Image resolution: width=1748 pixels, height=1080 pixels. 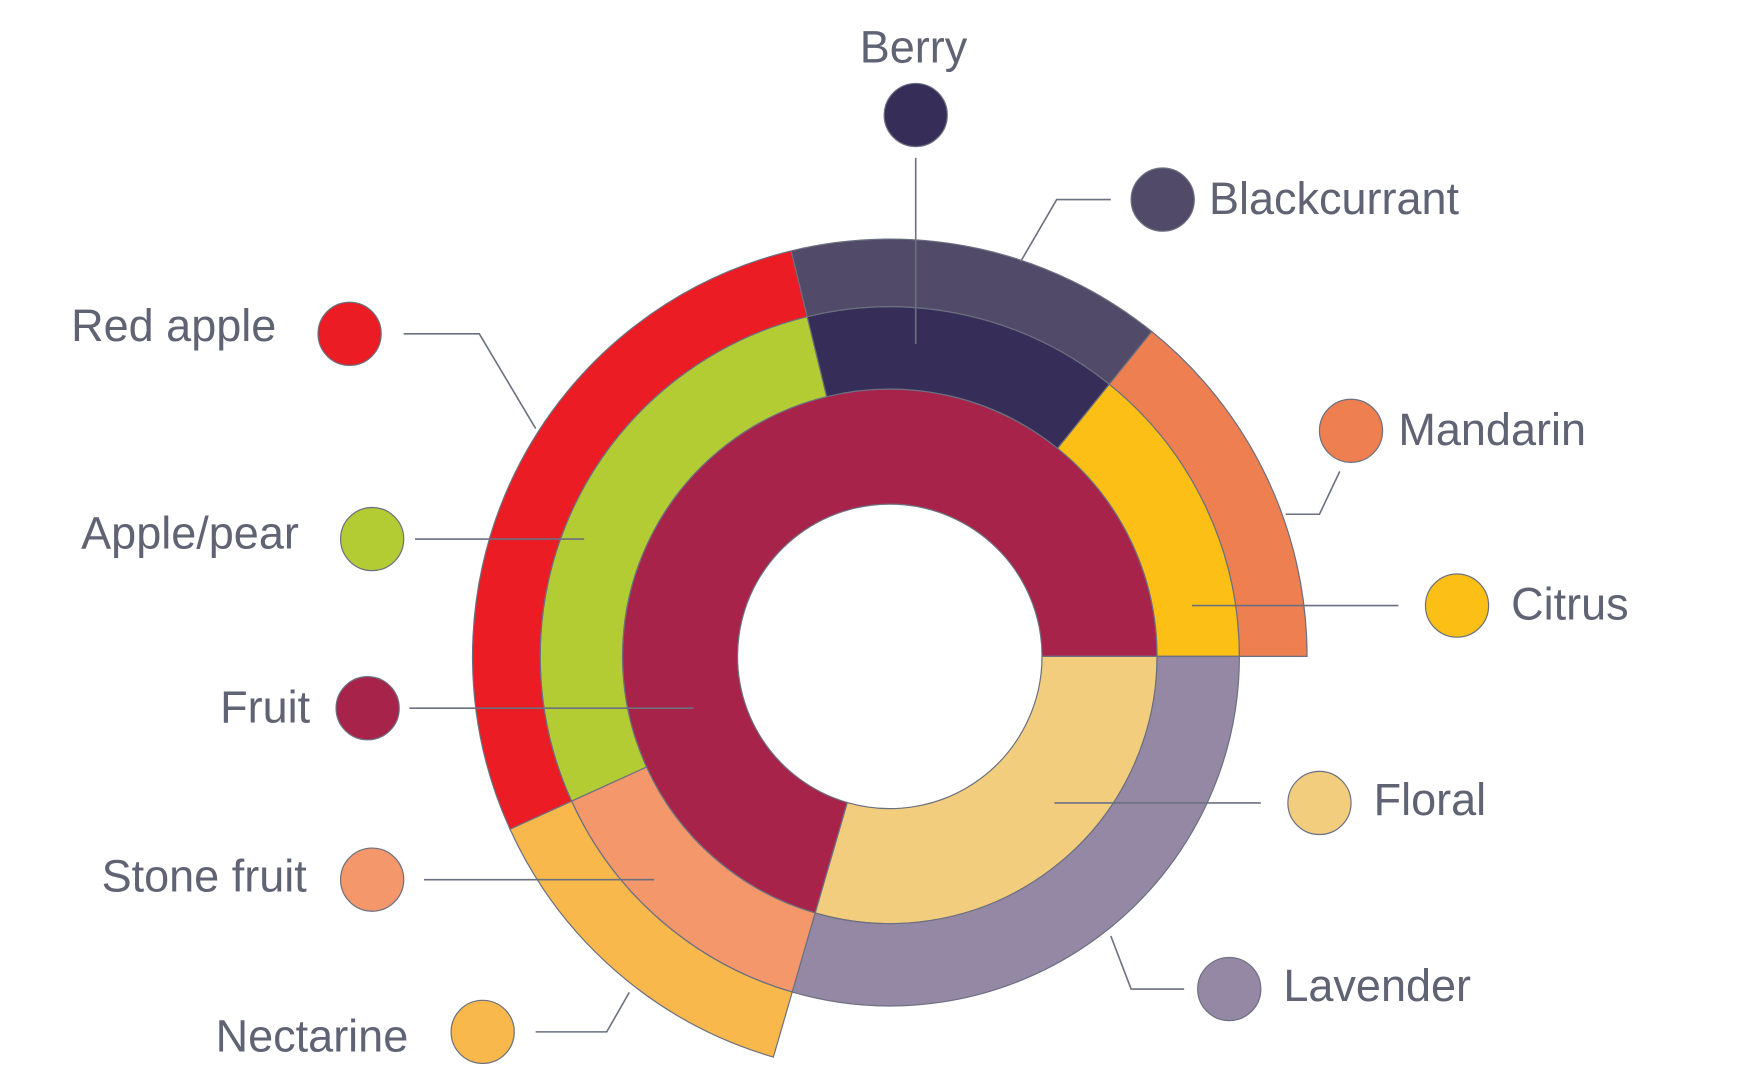 I want to click on segment-label: Nectarine, so click(x=312, y=1036).